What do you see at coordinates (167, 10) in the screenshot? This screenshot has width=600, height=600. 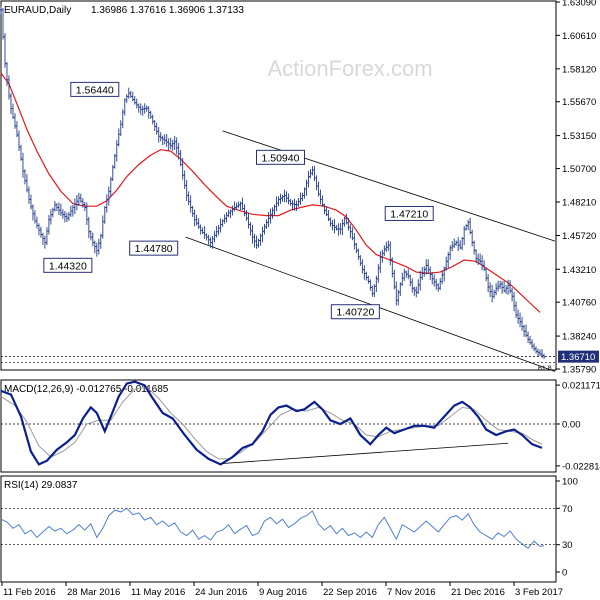 I see `ohlc-readout: 1.36986 1.37616 1.36906 1.37133` at bounding box center [167, 10].